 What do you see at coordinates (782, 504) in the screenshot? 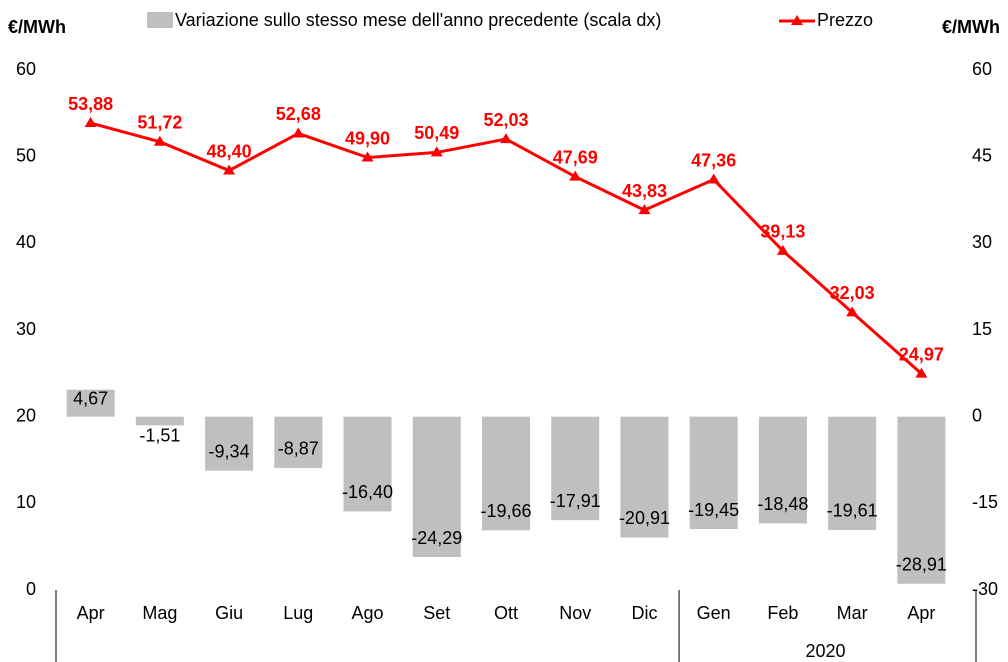
I see `bar-value-label: -18,48` at bounding box center [782, 504].